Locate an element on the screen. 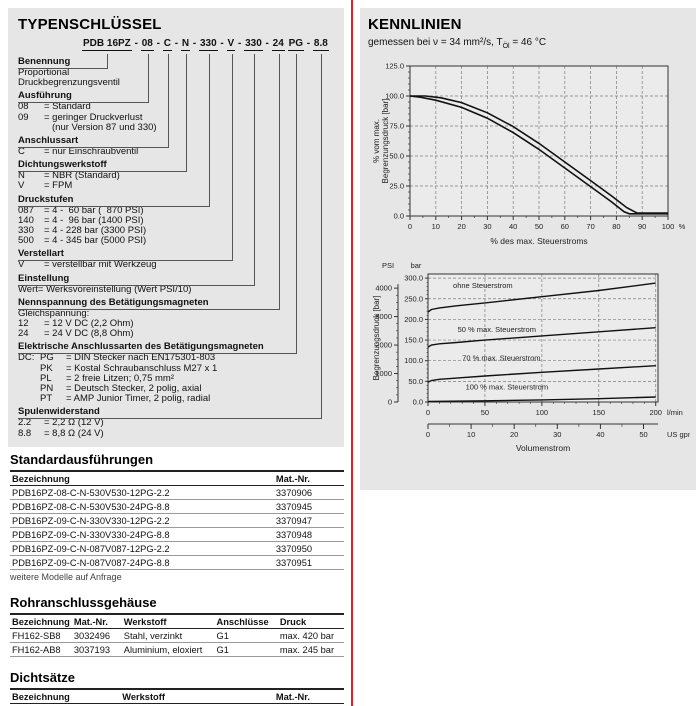 The width and height of the screenshot is (700, 706). item-text: = 8,8 Ω (24 V) is located at coordinates (74, 433).